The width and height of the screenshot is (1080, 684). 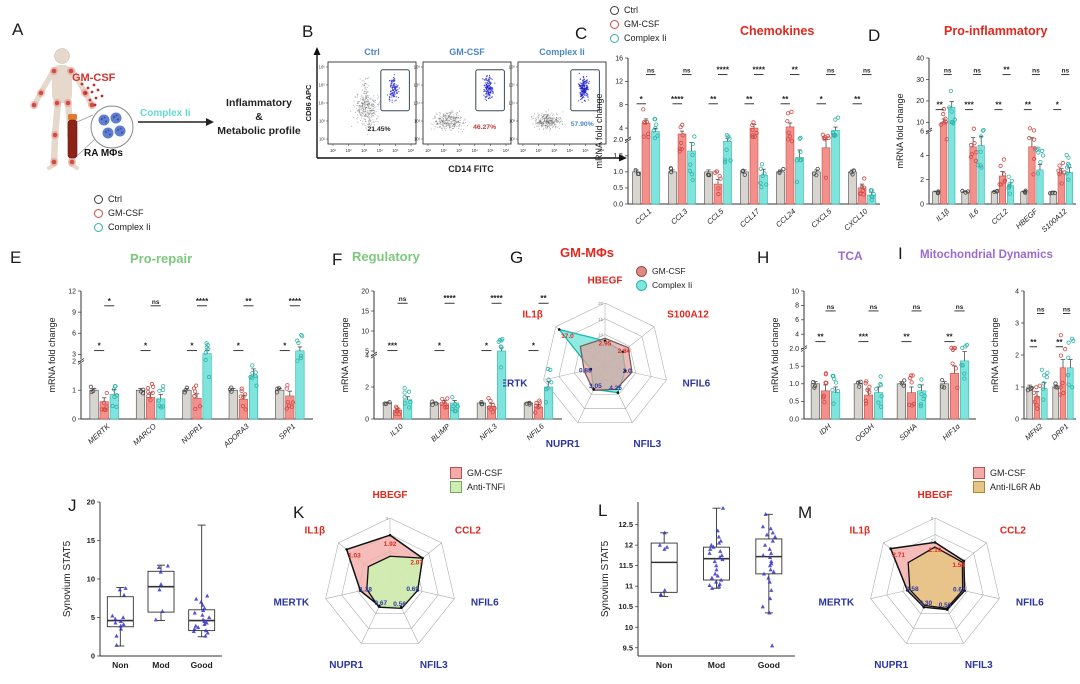 I want to click on svg-text: CD14 FITC, so click(x=471, y=169).